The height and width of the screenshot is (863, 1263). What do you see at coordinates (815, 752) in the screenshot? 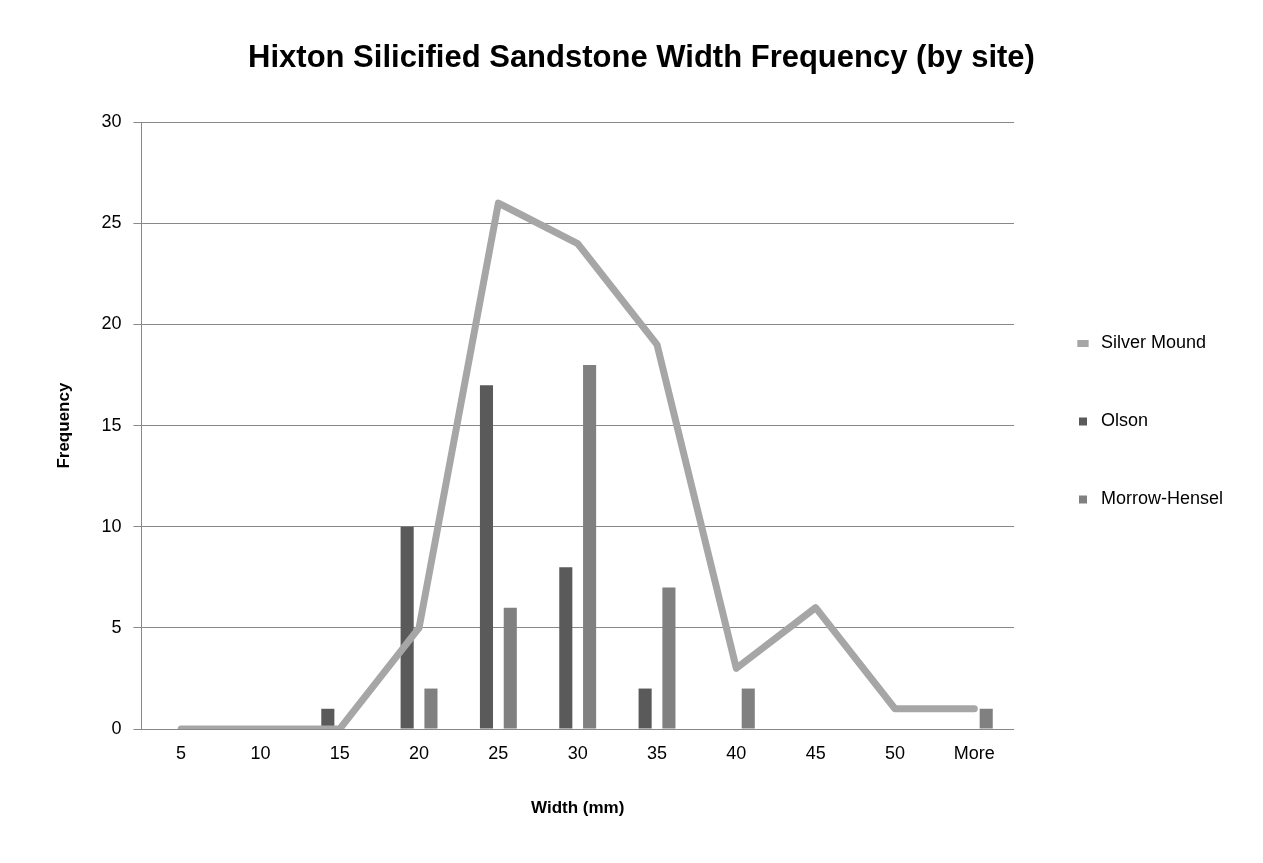
I see `x-tick-label: 45` at bounding box center [815, 752].